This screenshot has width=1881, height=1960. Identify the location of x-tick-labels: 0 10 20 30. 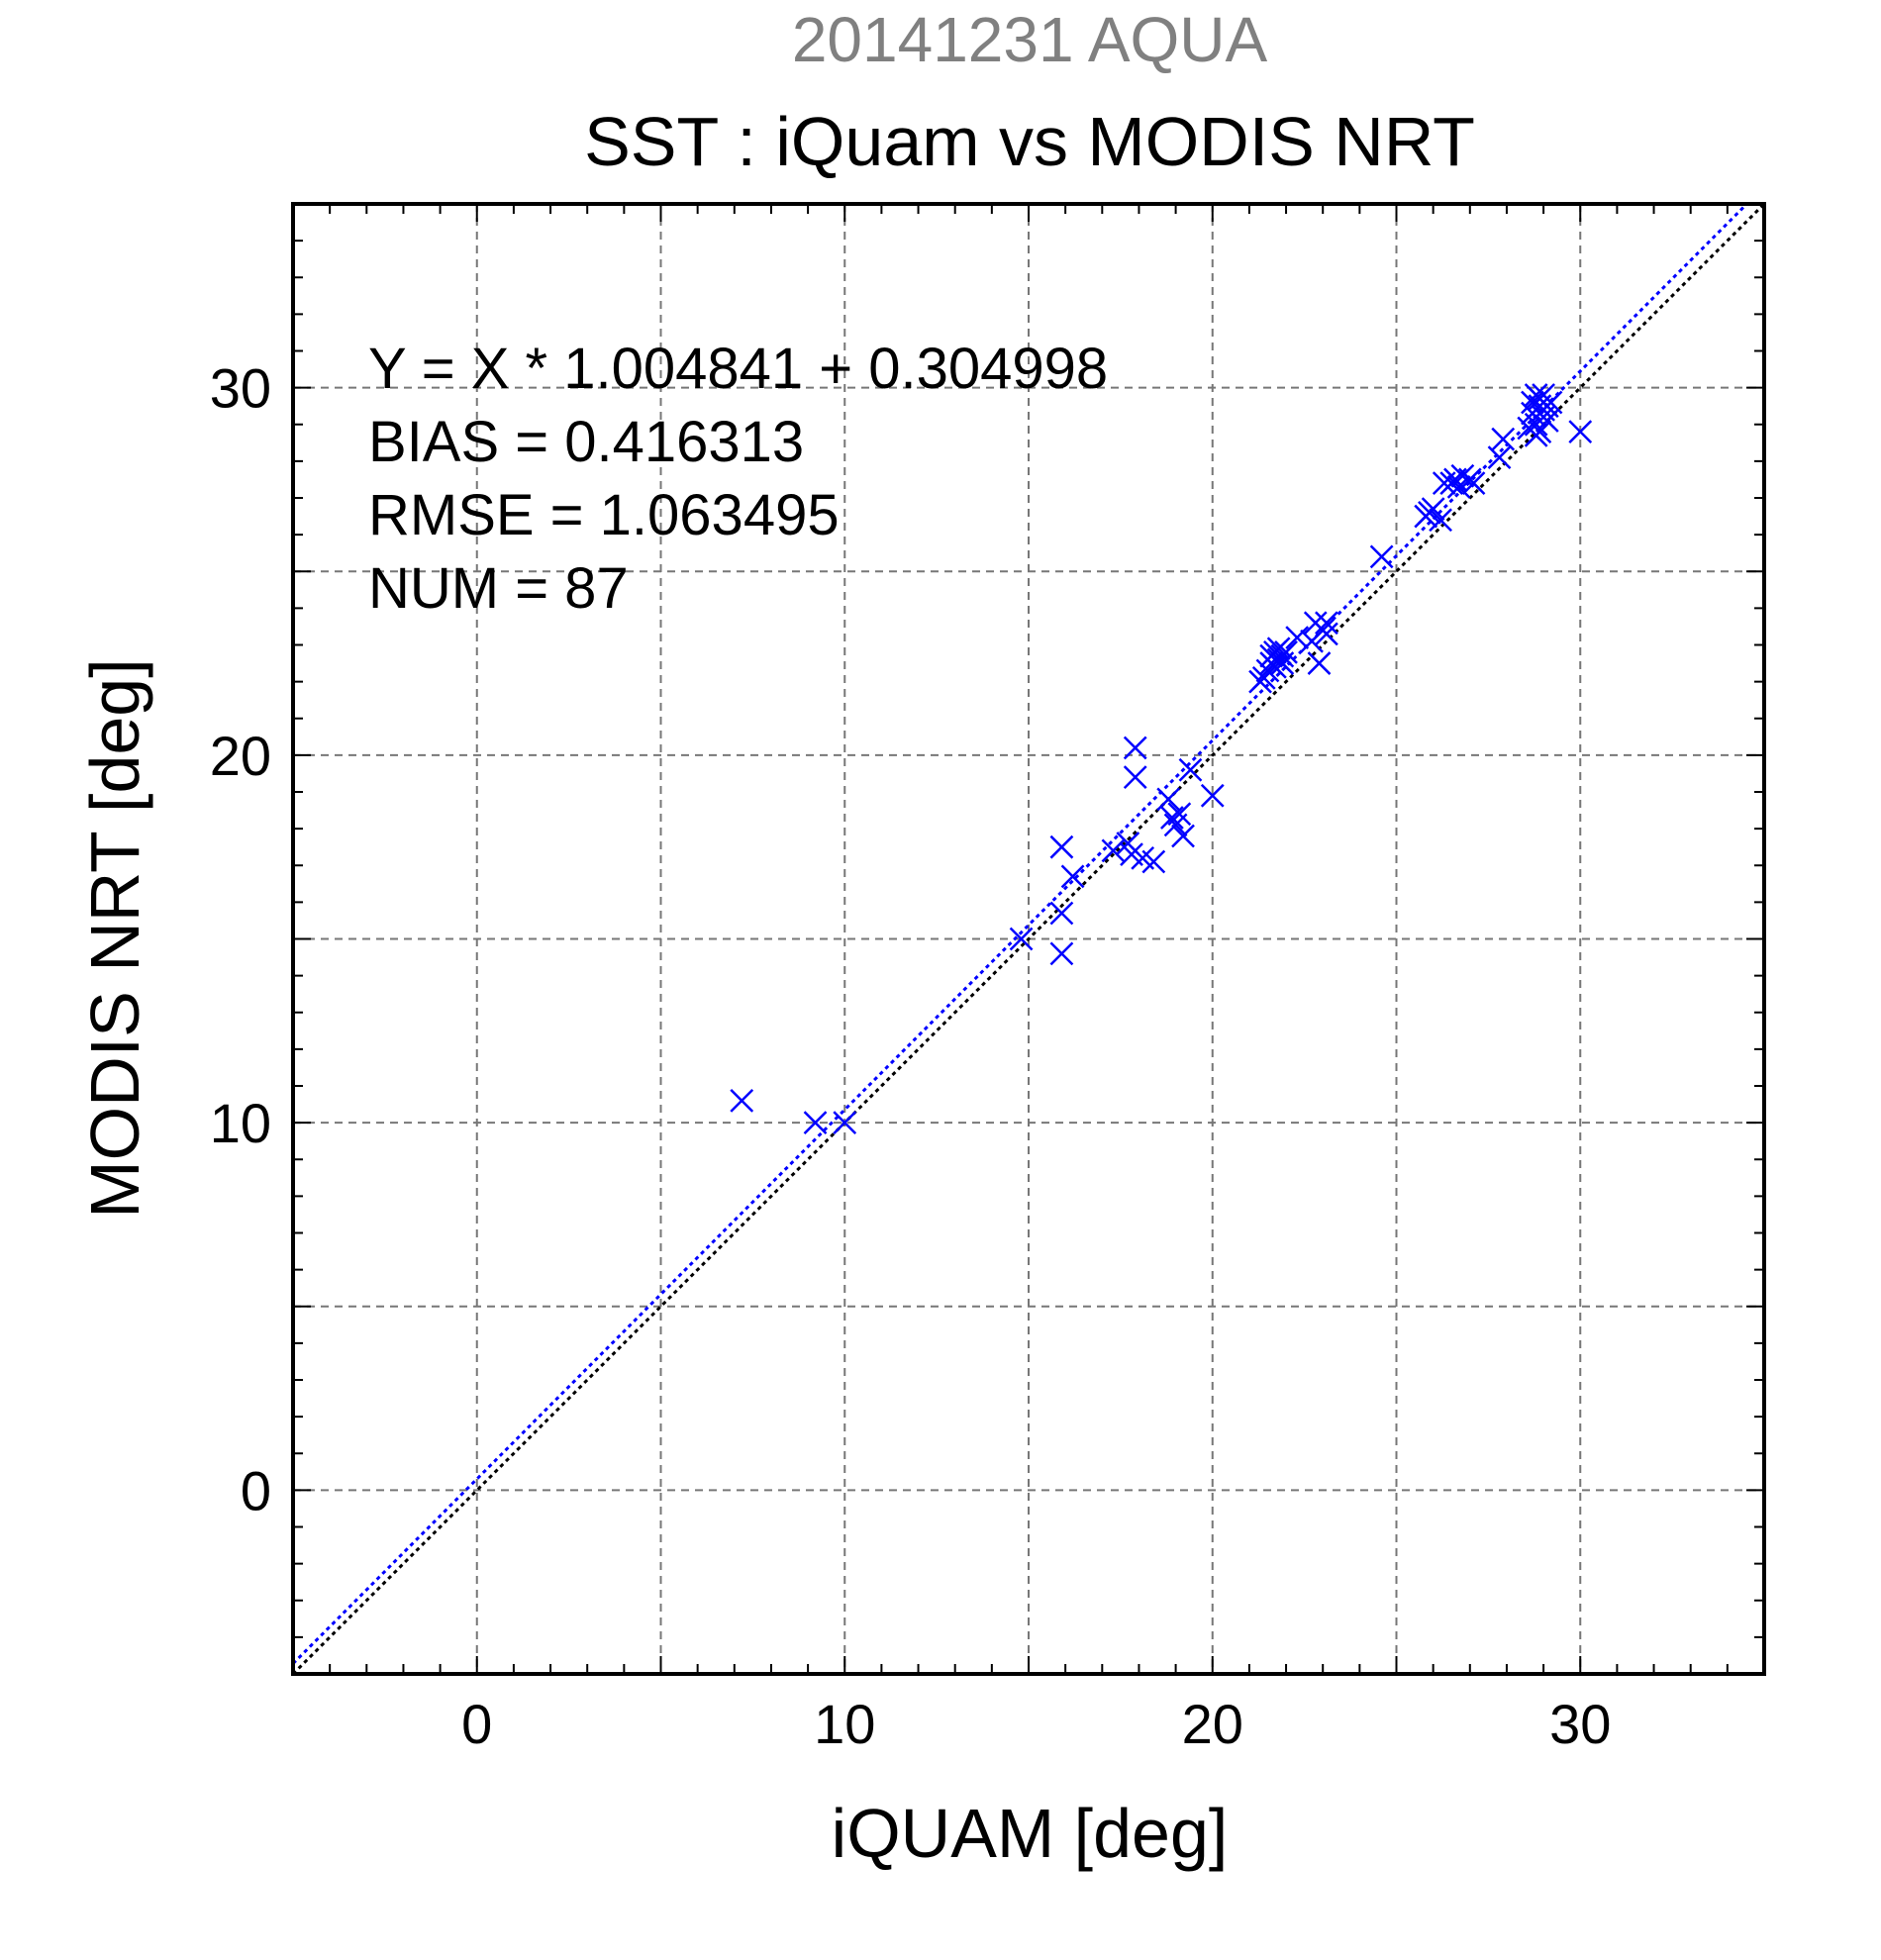
(1036, 1724).